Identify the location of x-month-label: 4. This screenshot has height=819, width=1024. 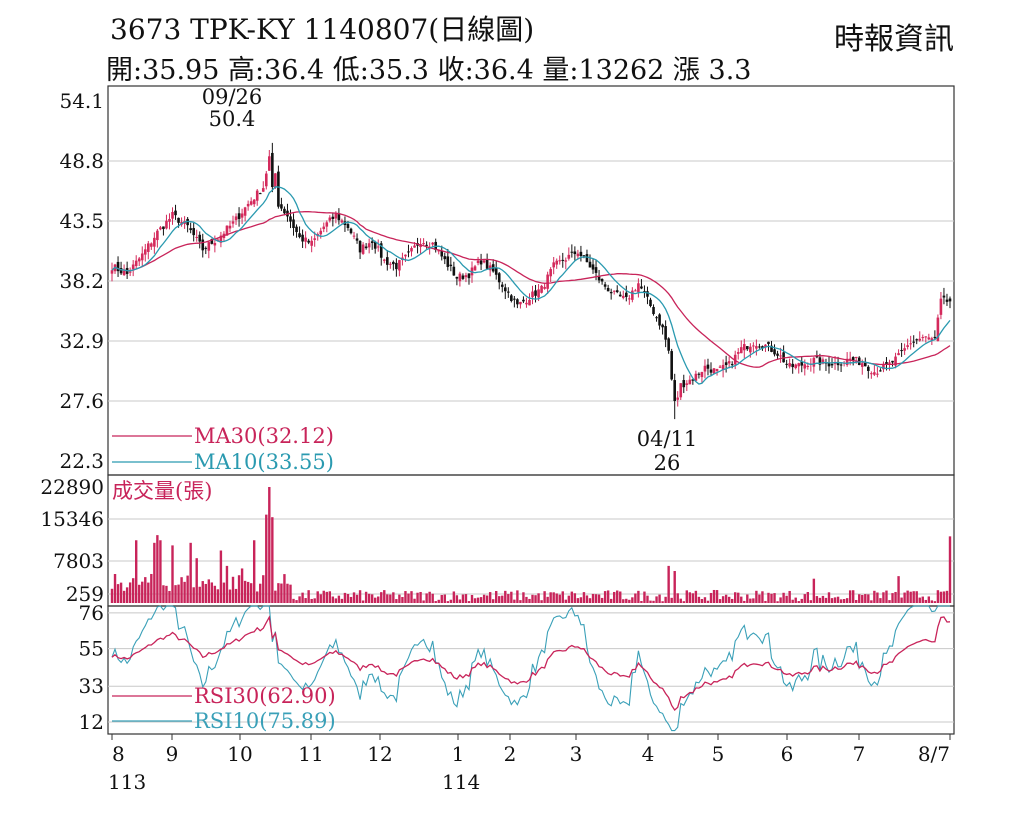
(648, 754).